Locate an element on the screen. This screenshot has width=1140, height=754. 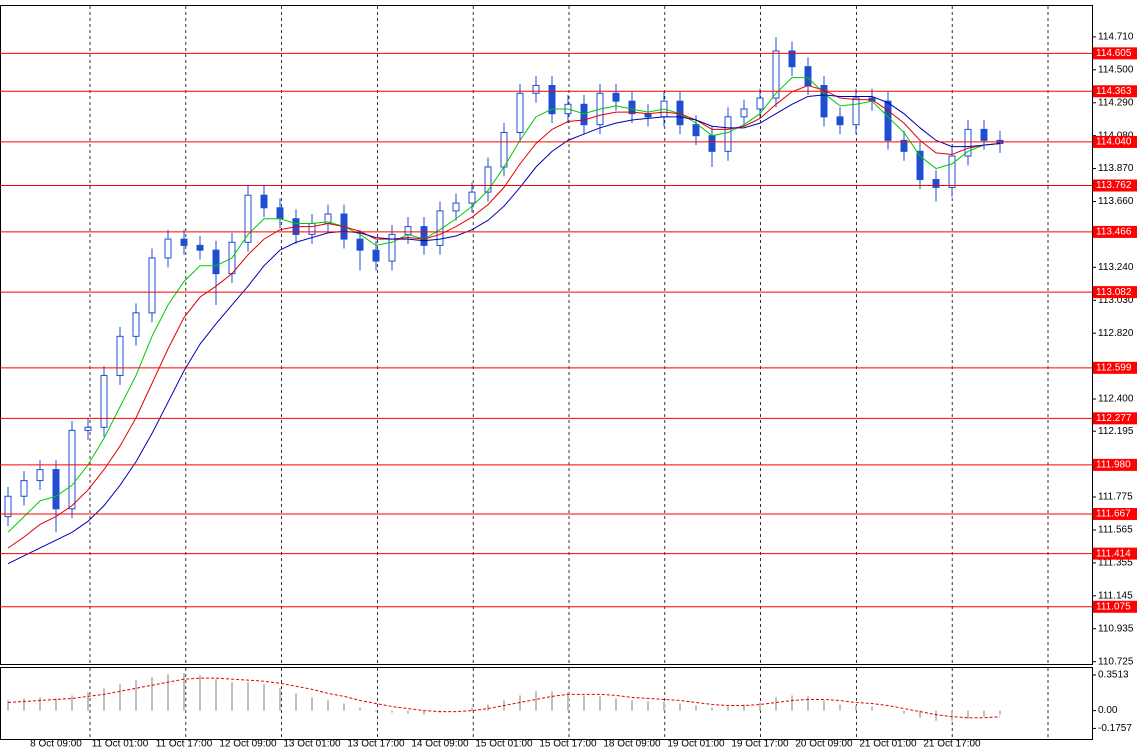
y-tick-label: 114.500 is located at coordinates (1116, 69).